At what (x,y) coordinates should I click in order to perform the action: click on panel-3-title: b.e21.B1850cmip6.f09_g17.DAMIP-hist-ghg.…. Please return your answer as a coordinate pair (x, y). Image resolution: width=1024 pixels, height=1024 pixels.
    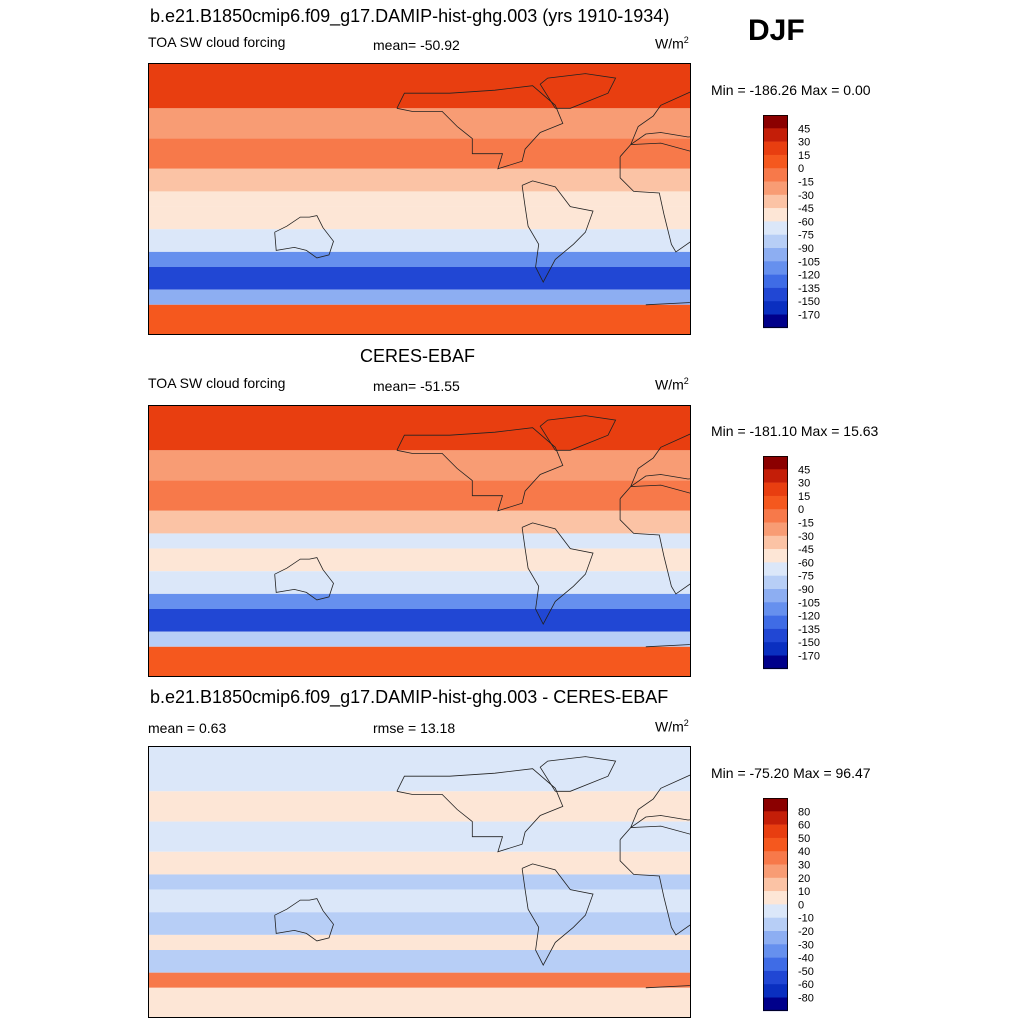
    Looking at the image, I should click on (409, 697).